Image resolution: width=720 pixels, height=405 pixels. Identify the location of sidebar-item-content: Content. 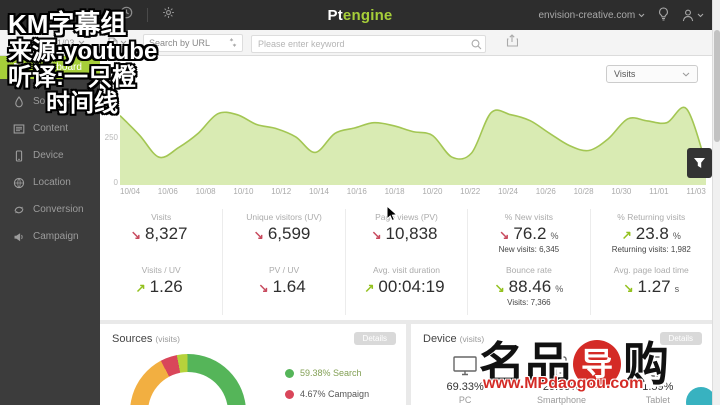
(50, 128).